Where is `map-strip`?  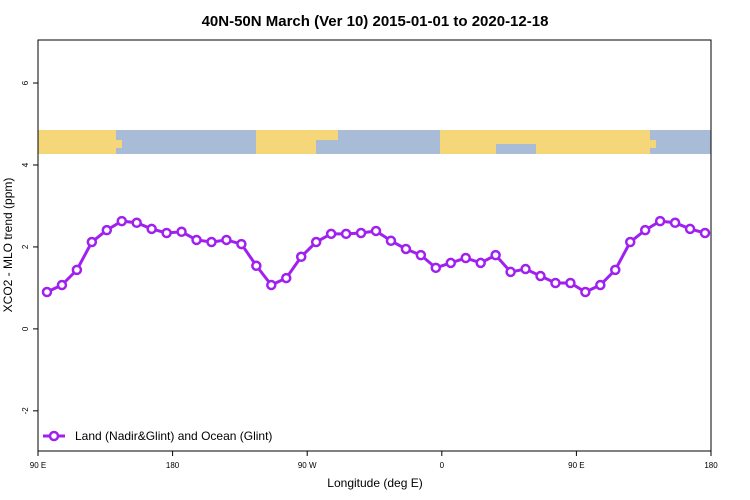 map-strip is located at coordinates (374, 142).